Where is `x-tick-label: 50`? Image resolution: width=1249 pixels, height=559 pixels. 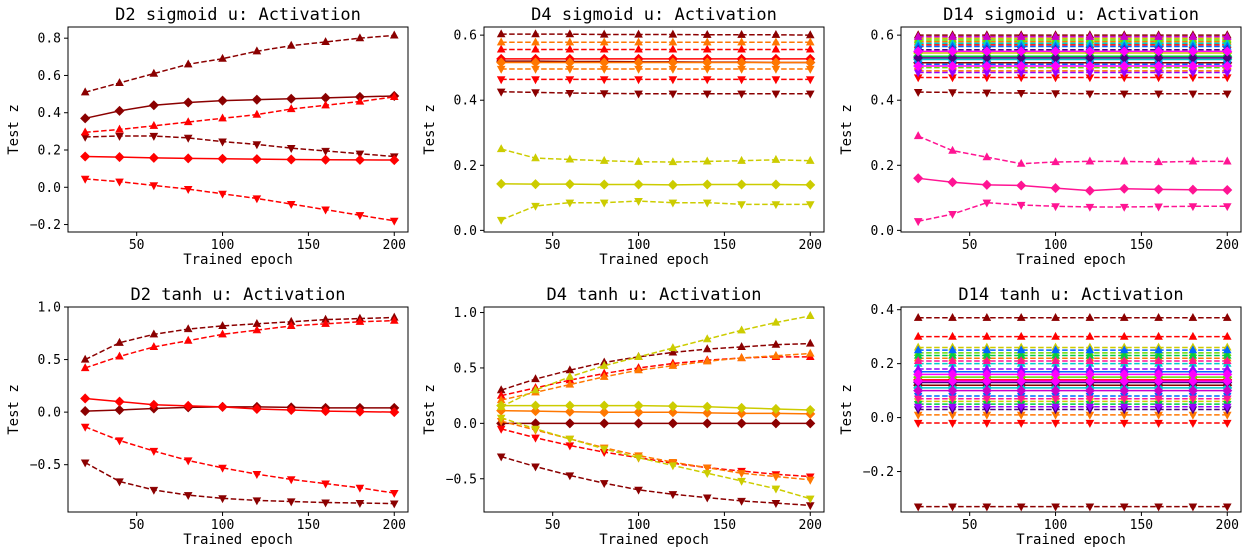 x-tick-label: 50 is located at coordinates (553, 525).